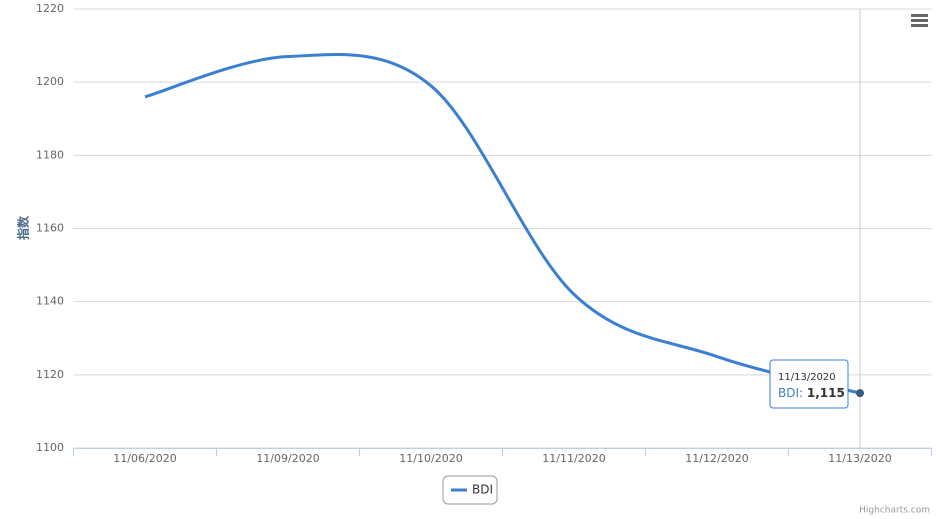  I want to click on y-tick-label: 1100, so click(50, 447).